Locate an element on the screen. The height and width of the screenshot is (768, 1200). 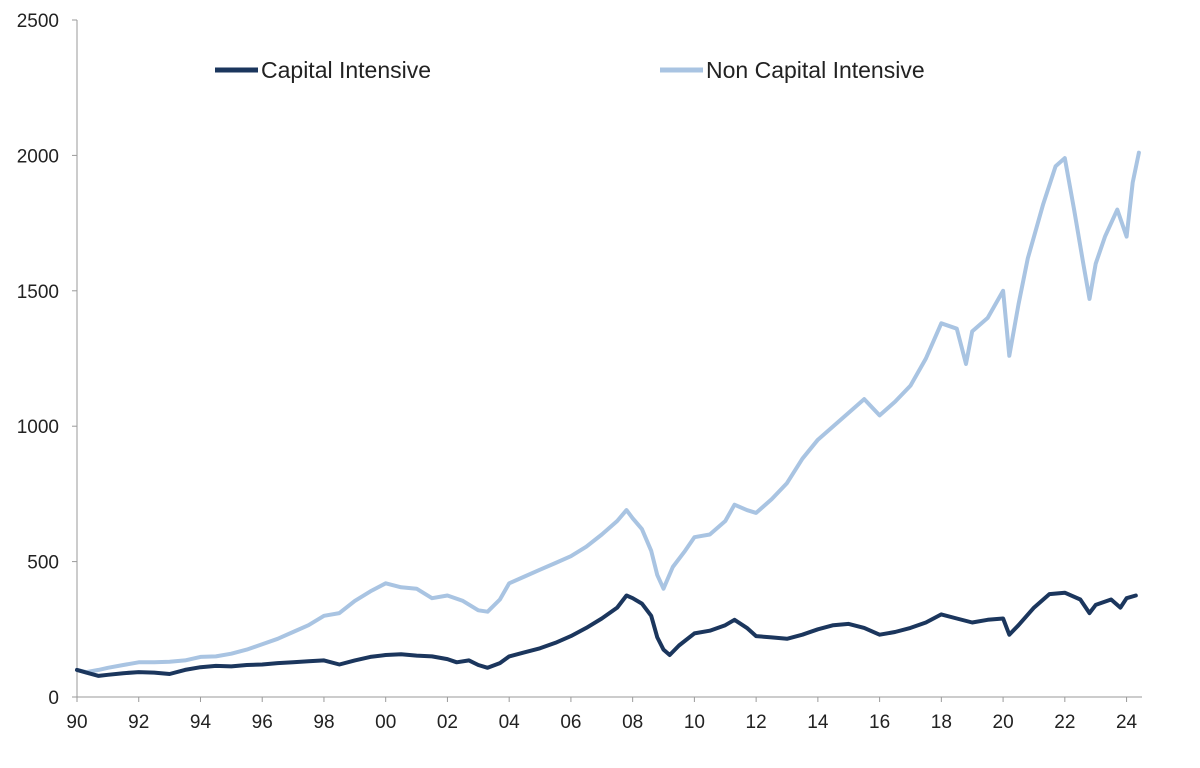
x-tick-label: 20 is located at coordinates (1003, 722).